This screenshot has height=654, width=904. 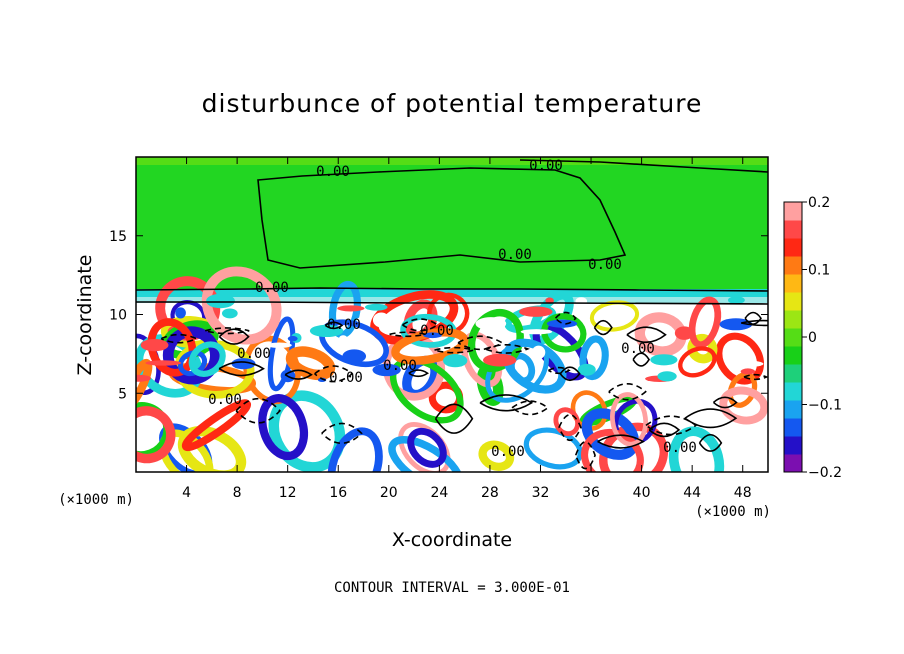 I want to click on field-top-band, so click(x=452, y=161).